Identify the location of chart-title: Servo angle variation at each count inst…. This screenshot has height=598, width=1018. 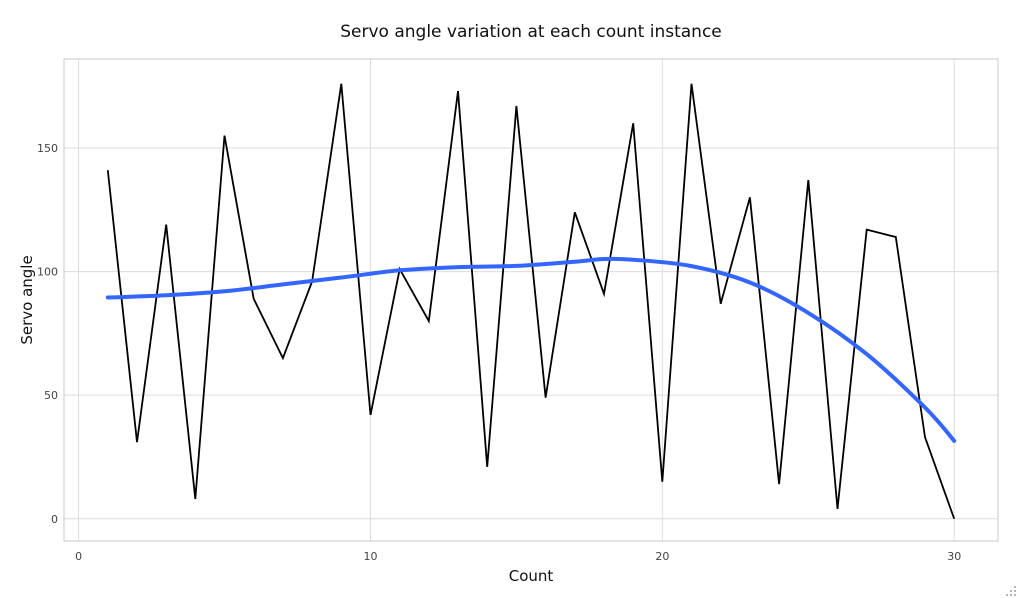
(531, 32).